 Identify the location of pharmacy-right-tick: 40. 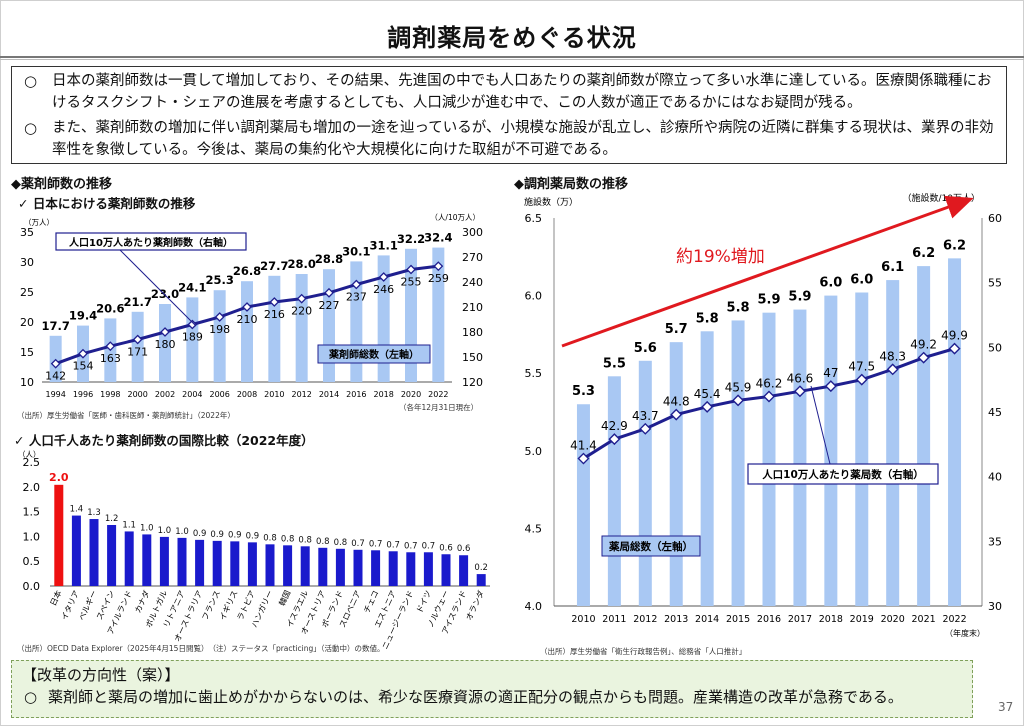
(995, 477).